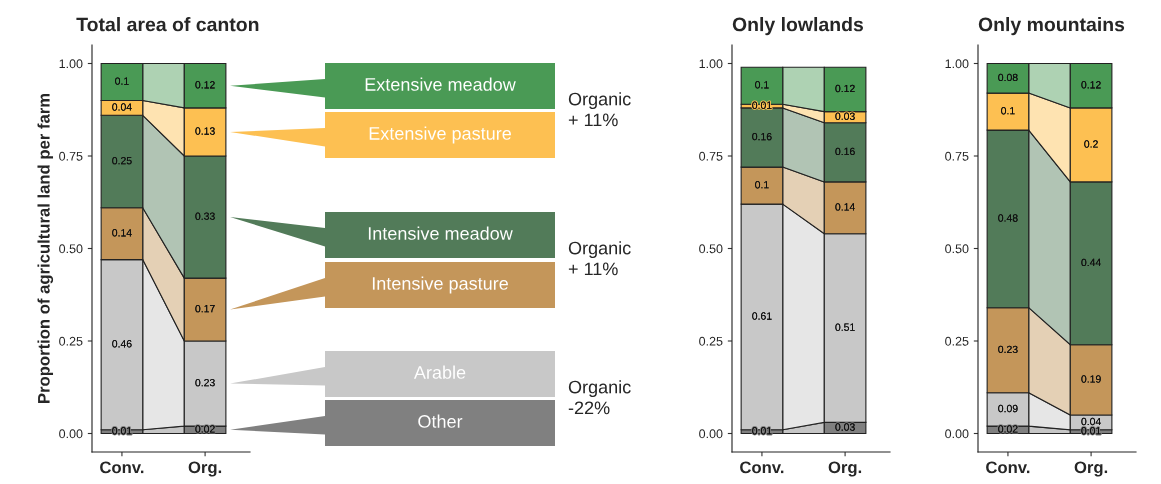 This screenshot has width=1161, height=484. I want to click on text: Intensive meadow, so click(440, 233).